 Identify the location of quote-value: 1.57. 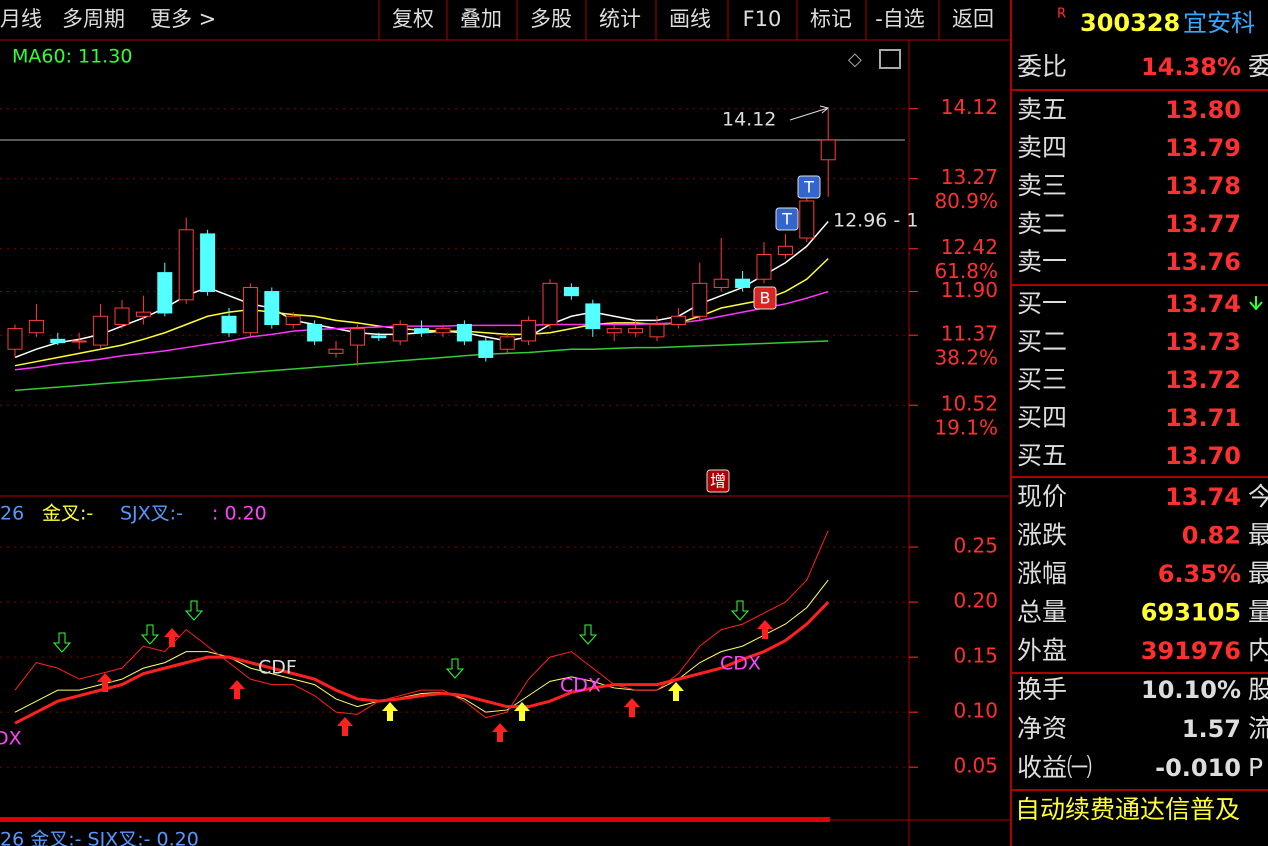
(1211, 729).